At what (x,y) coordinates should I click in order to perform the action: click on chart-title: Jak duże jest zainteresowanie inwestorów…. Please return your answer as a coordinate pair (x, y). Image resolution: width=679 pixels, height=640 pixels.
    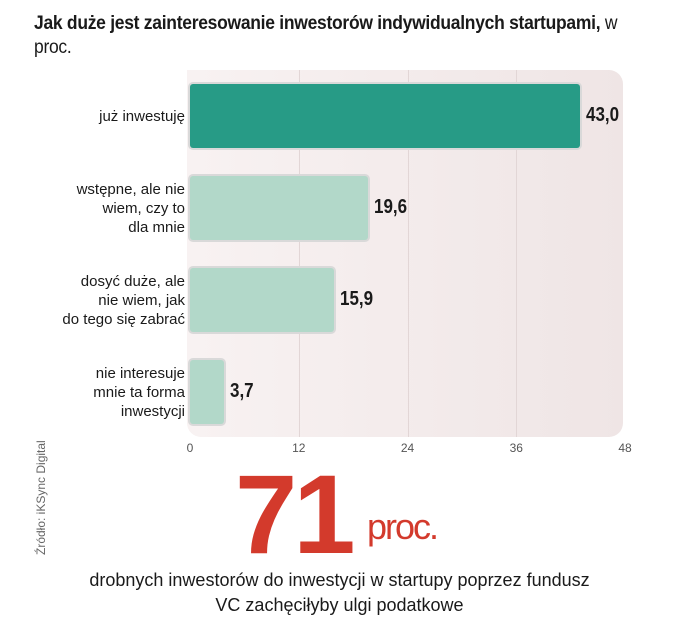
    Looking at the image, I should click on (328, 36).